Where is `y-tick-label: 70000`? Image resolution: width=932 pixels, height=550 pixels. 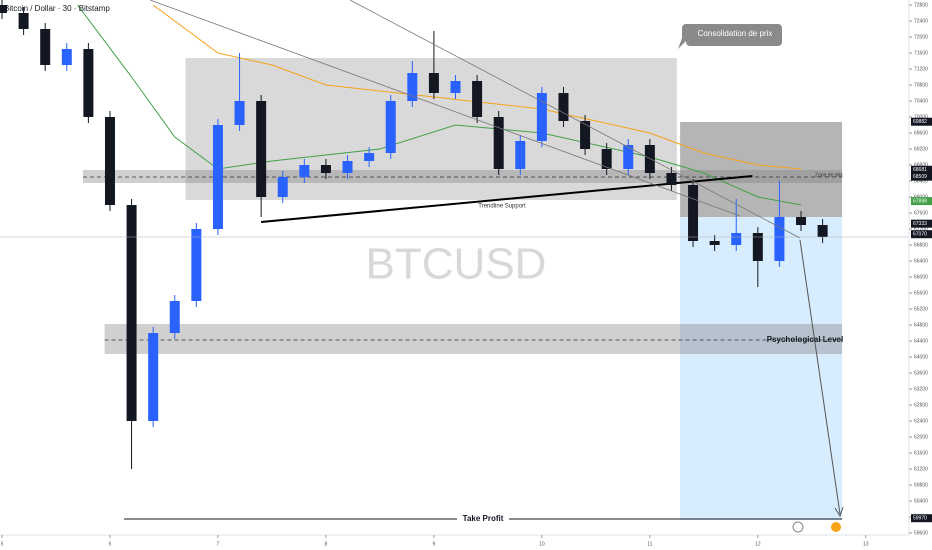 y-tick-label: 70000 is located at coordinates (921, 117).